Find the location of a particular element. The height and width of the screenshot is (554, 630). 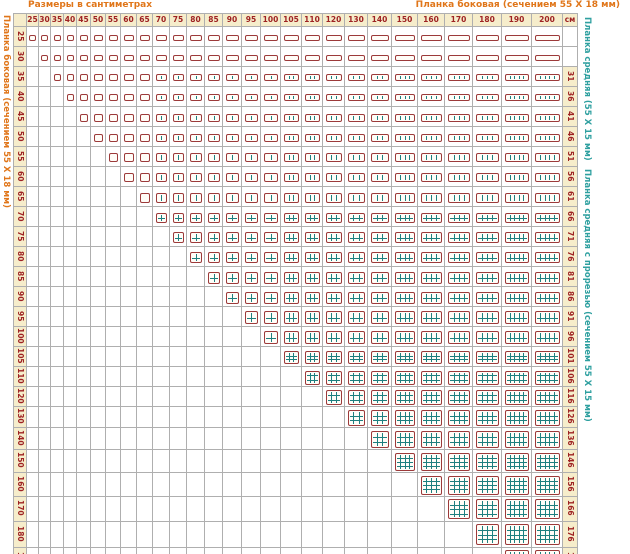

row-header-cell: 105 is located at coordinates (20, 356).